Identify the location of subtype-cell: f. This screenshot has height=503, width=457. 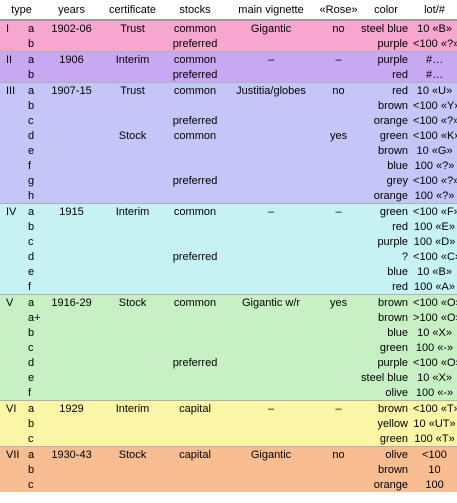
(30, 392).